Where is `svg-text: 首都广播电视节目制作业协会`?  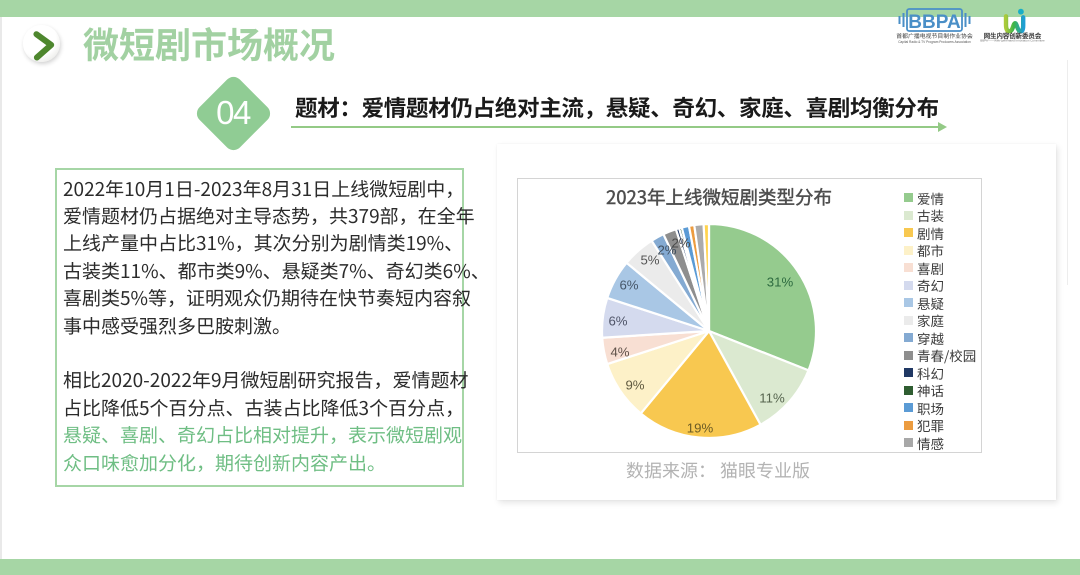
svg-text: 首都广播电视节目制作业协会 is located at coordinates (934, 35).